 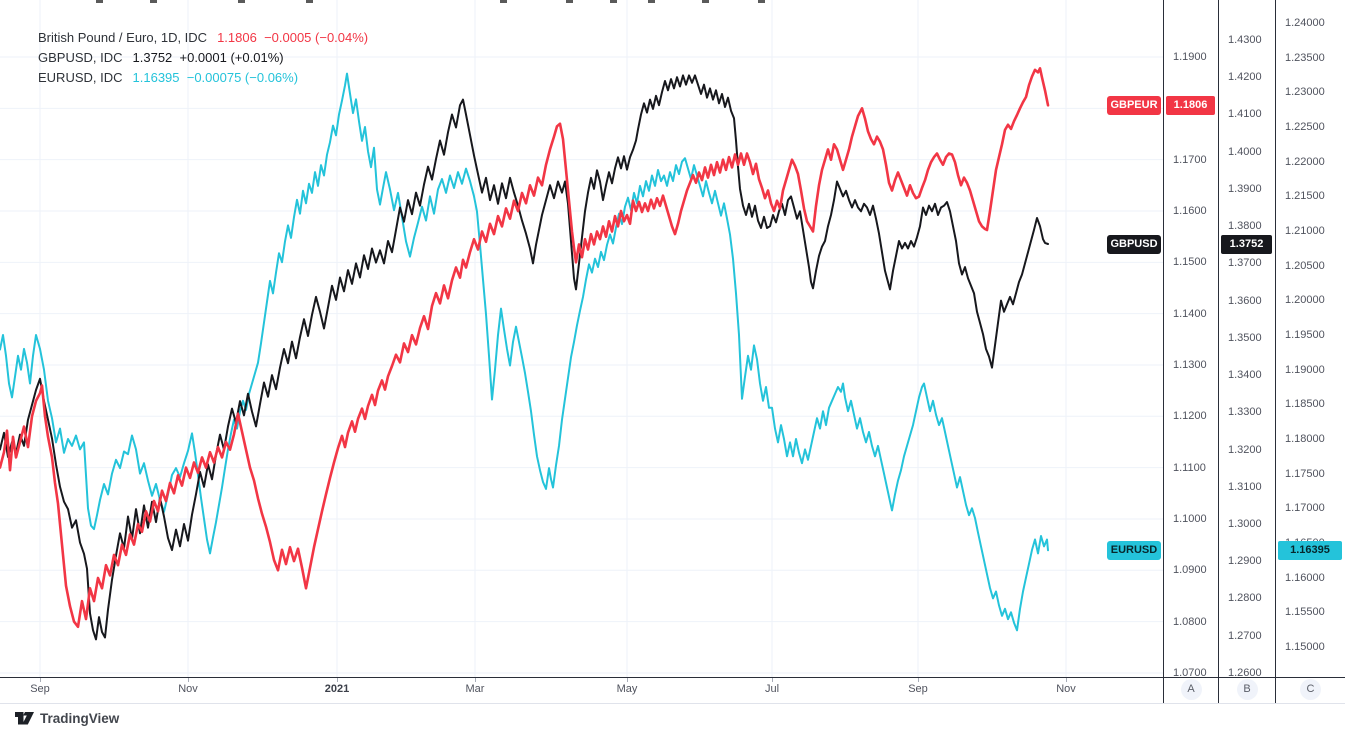 I want to click on price-tick-label: 1.1400, so click(x=1190, y=313).